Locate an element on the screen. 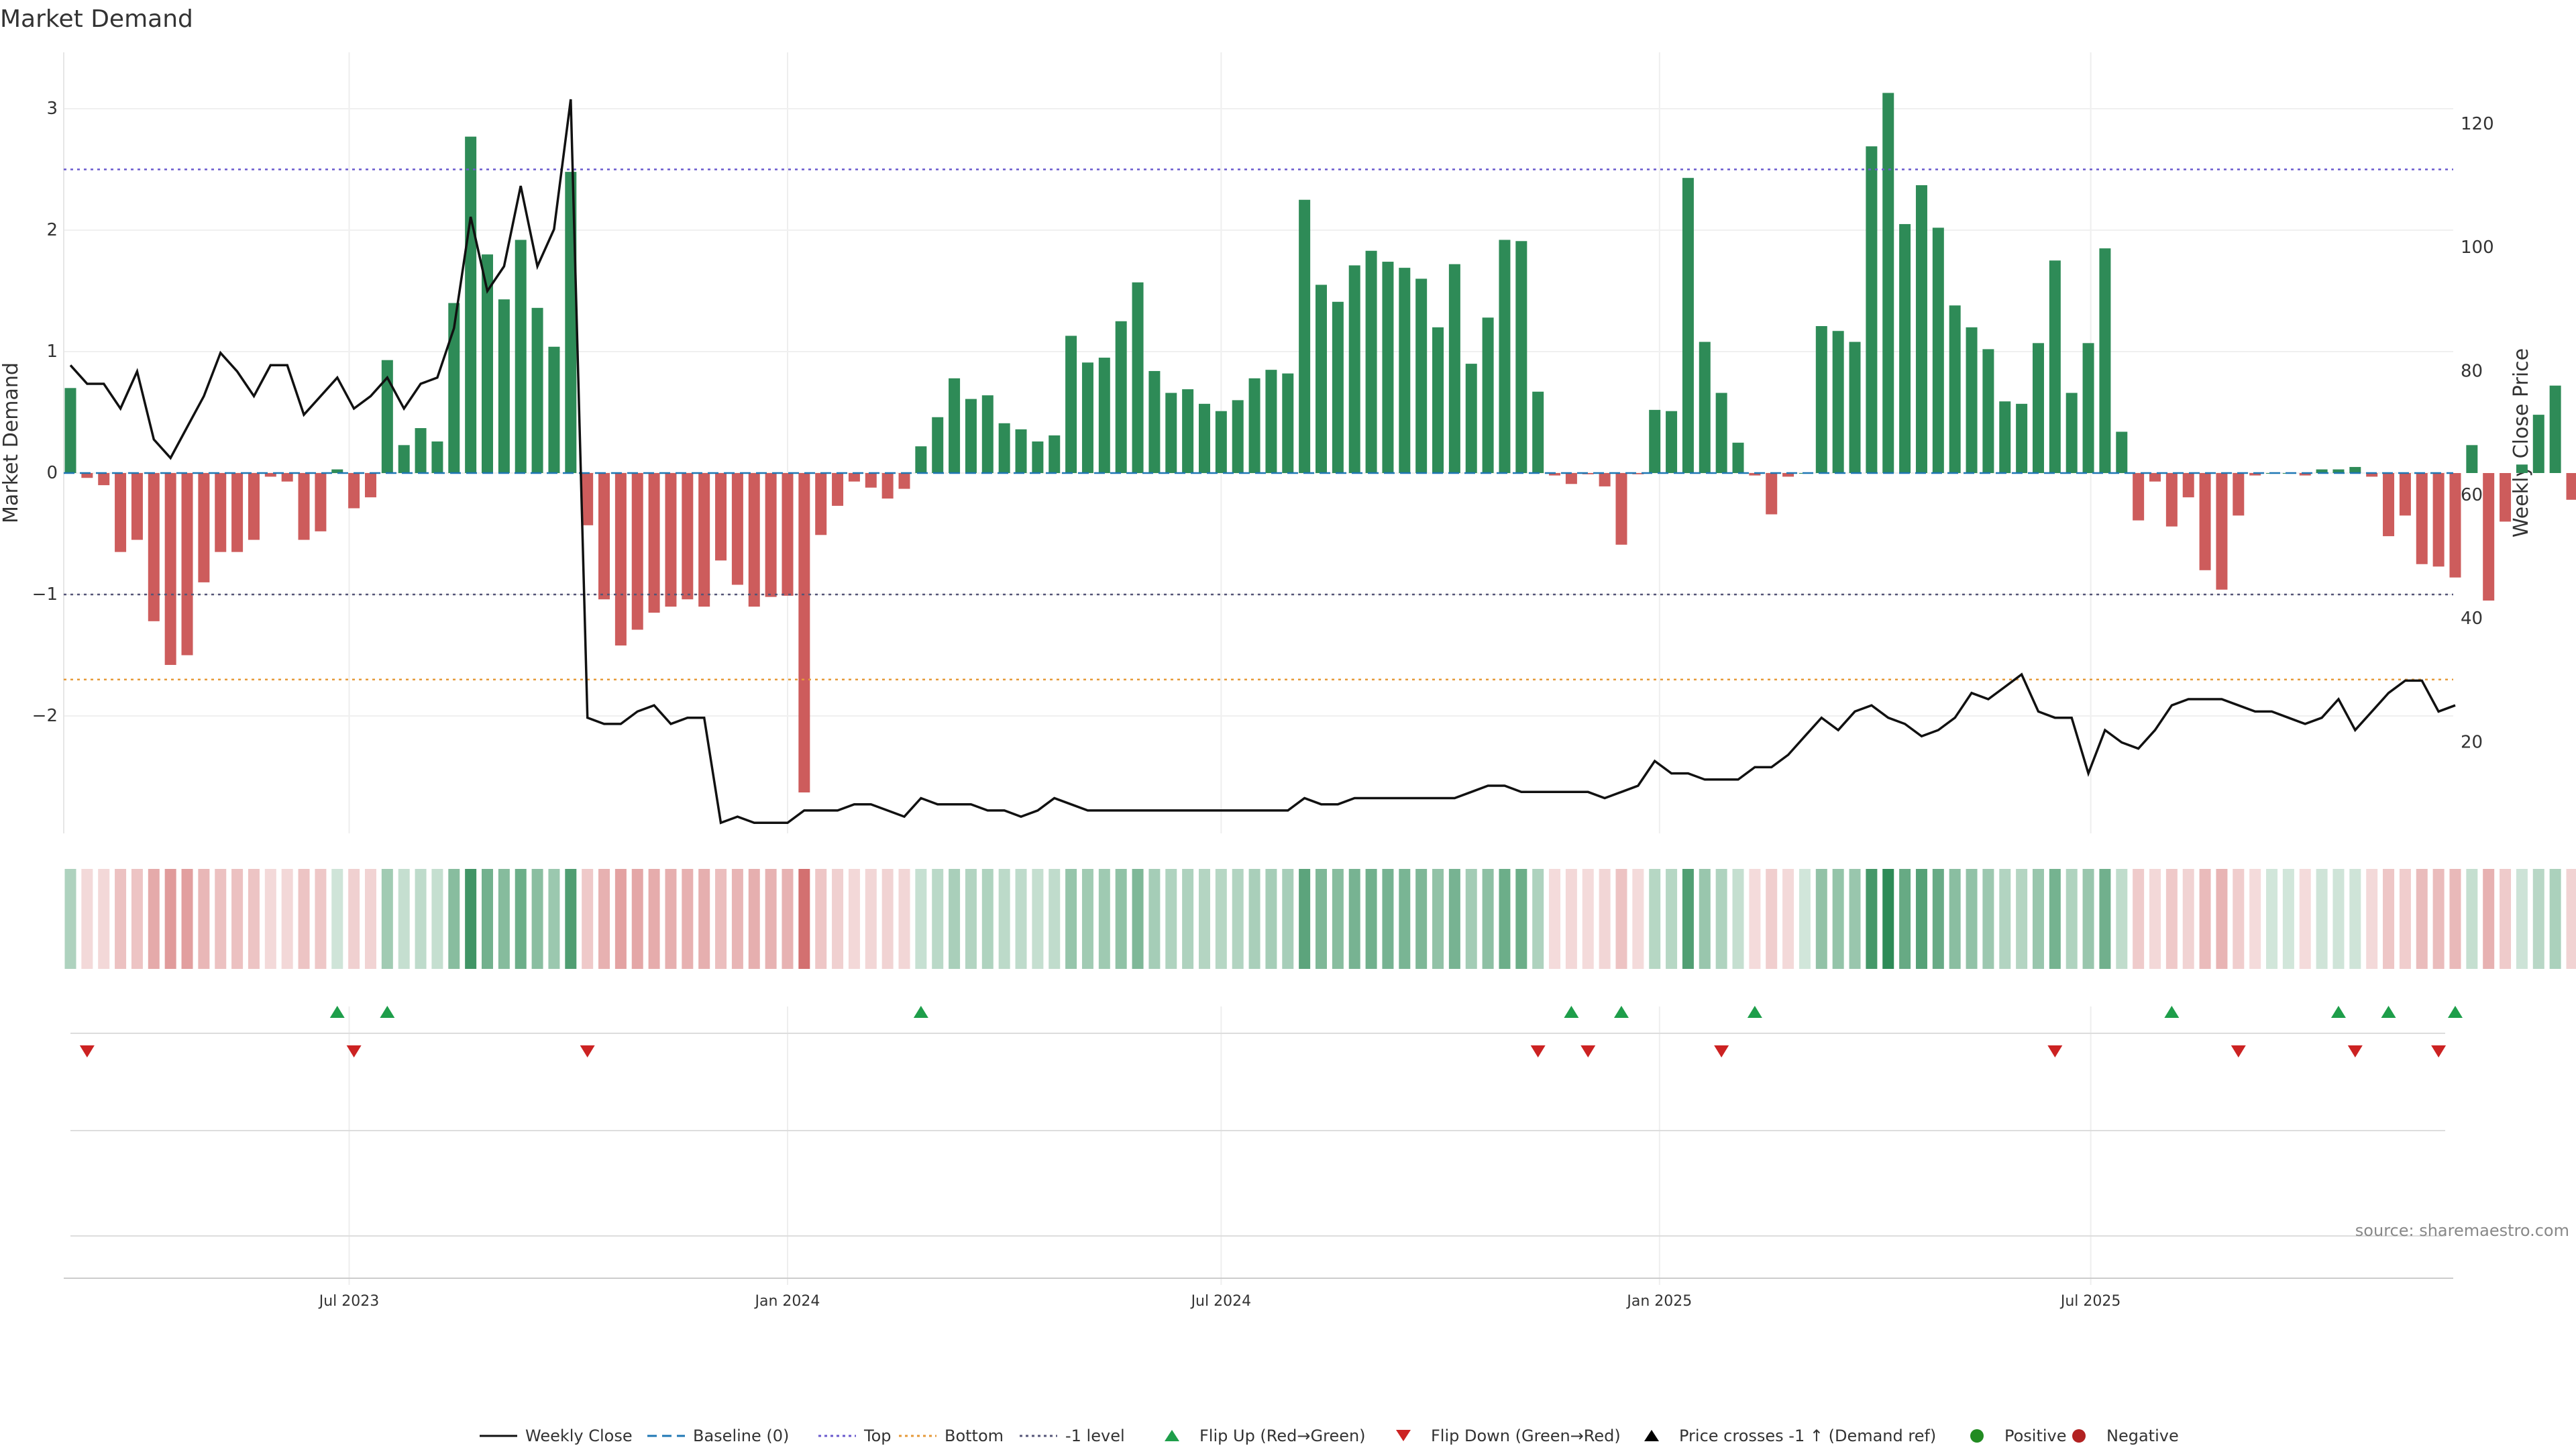  y2-axis-label: Weekly Close Price is located at coordinates (2521, 443).